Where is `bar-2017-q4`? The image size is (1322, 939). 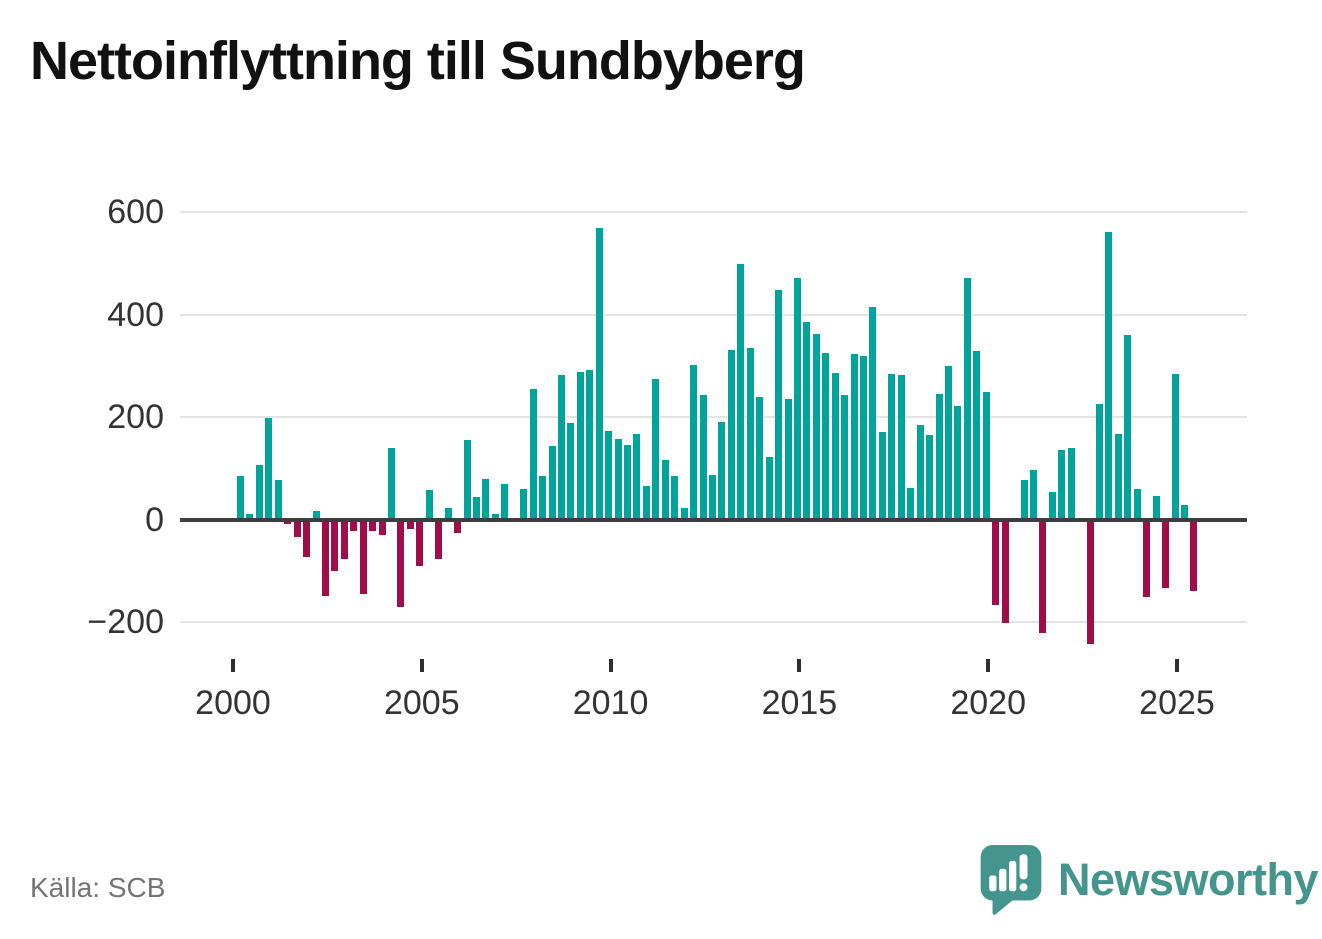
bar-2017-q4 is located at coordinates (911, 504).